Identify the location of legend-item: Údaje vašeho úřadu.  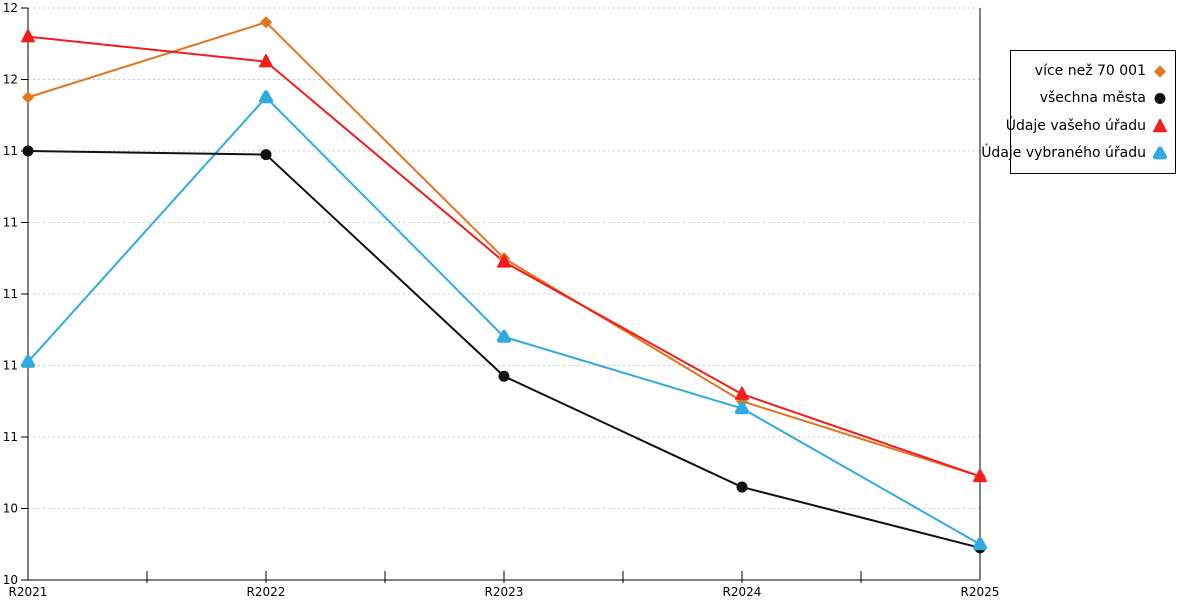
(1087, 126).